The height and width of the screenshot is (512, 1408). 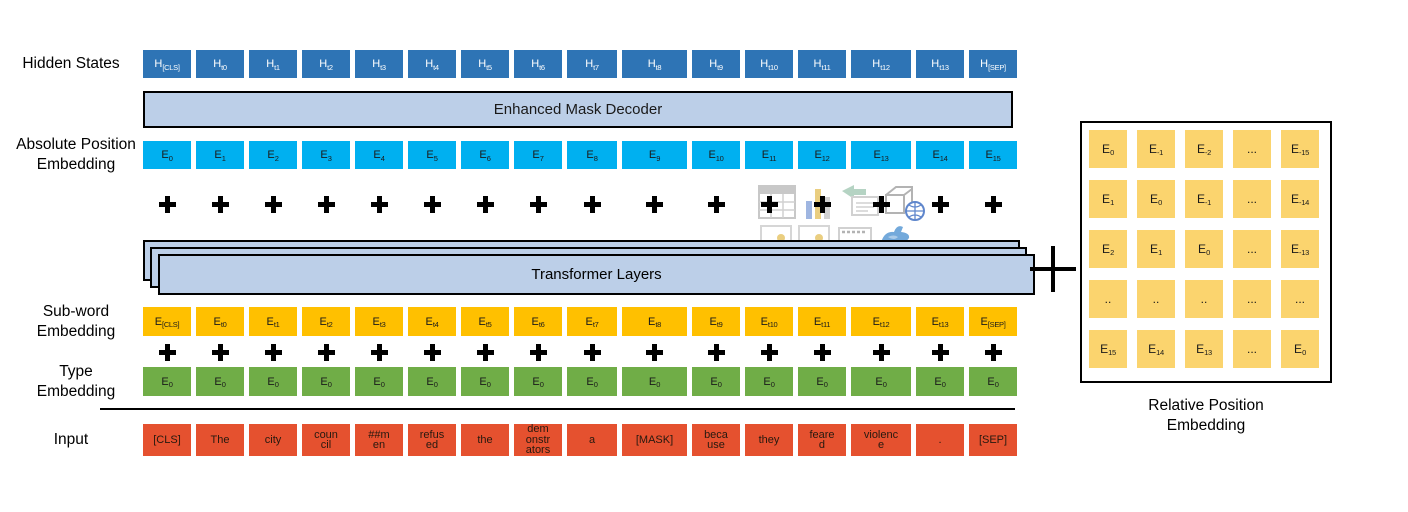 What do you see at coordinates (557, 409) in the screenshot?
I see `input-separator-line` at bounding box center [557, 409].